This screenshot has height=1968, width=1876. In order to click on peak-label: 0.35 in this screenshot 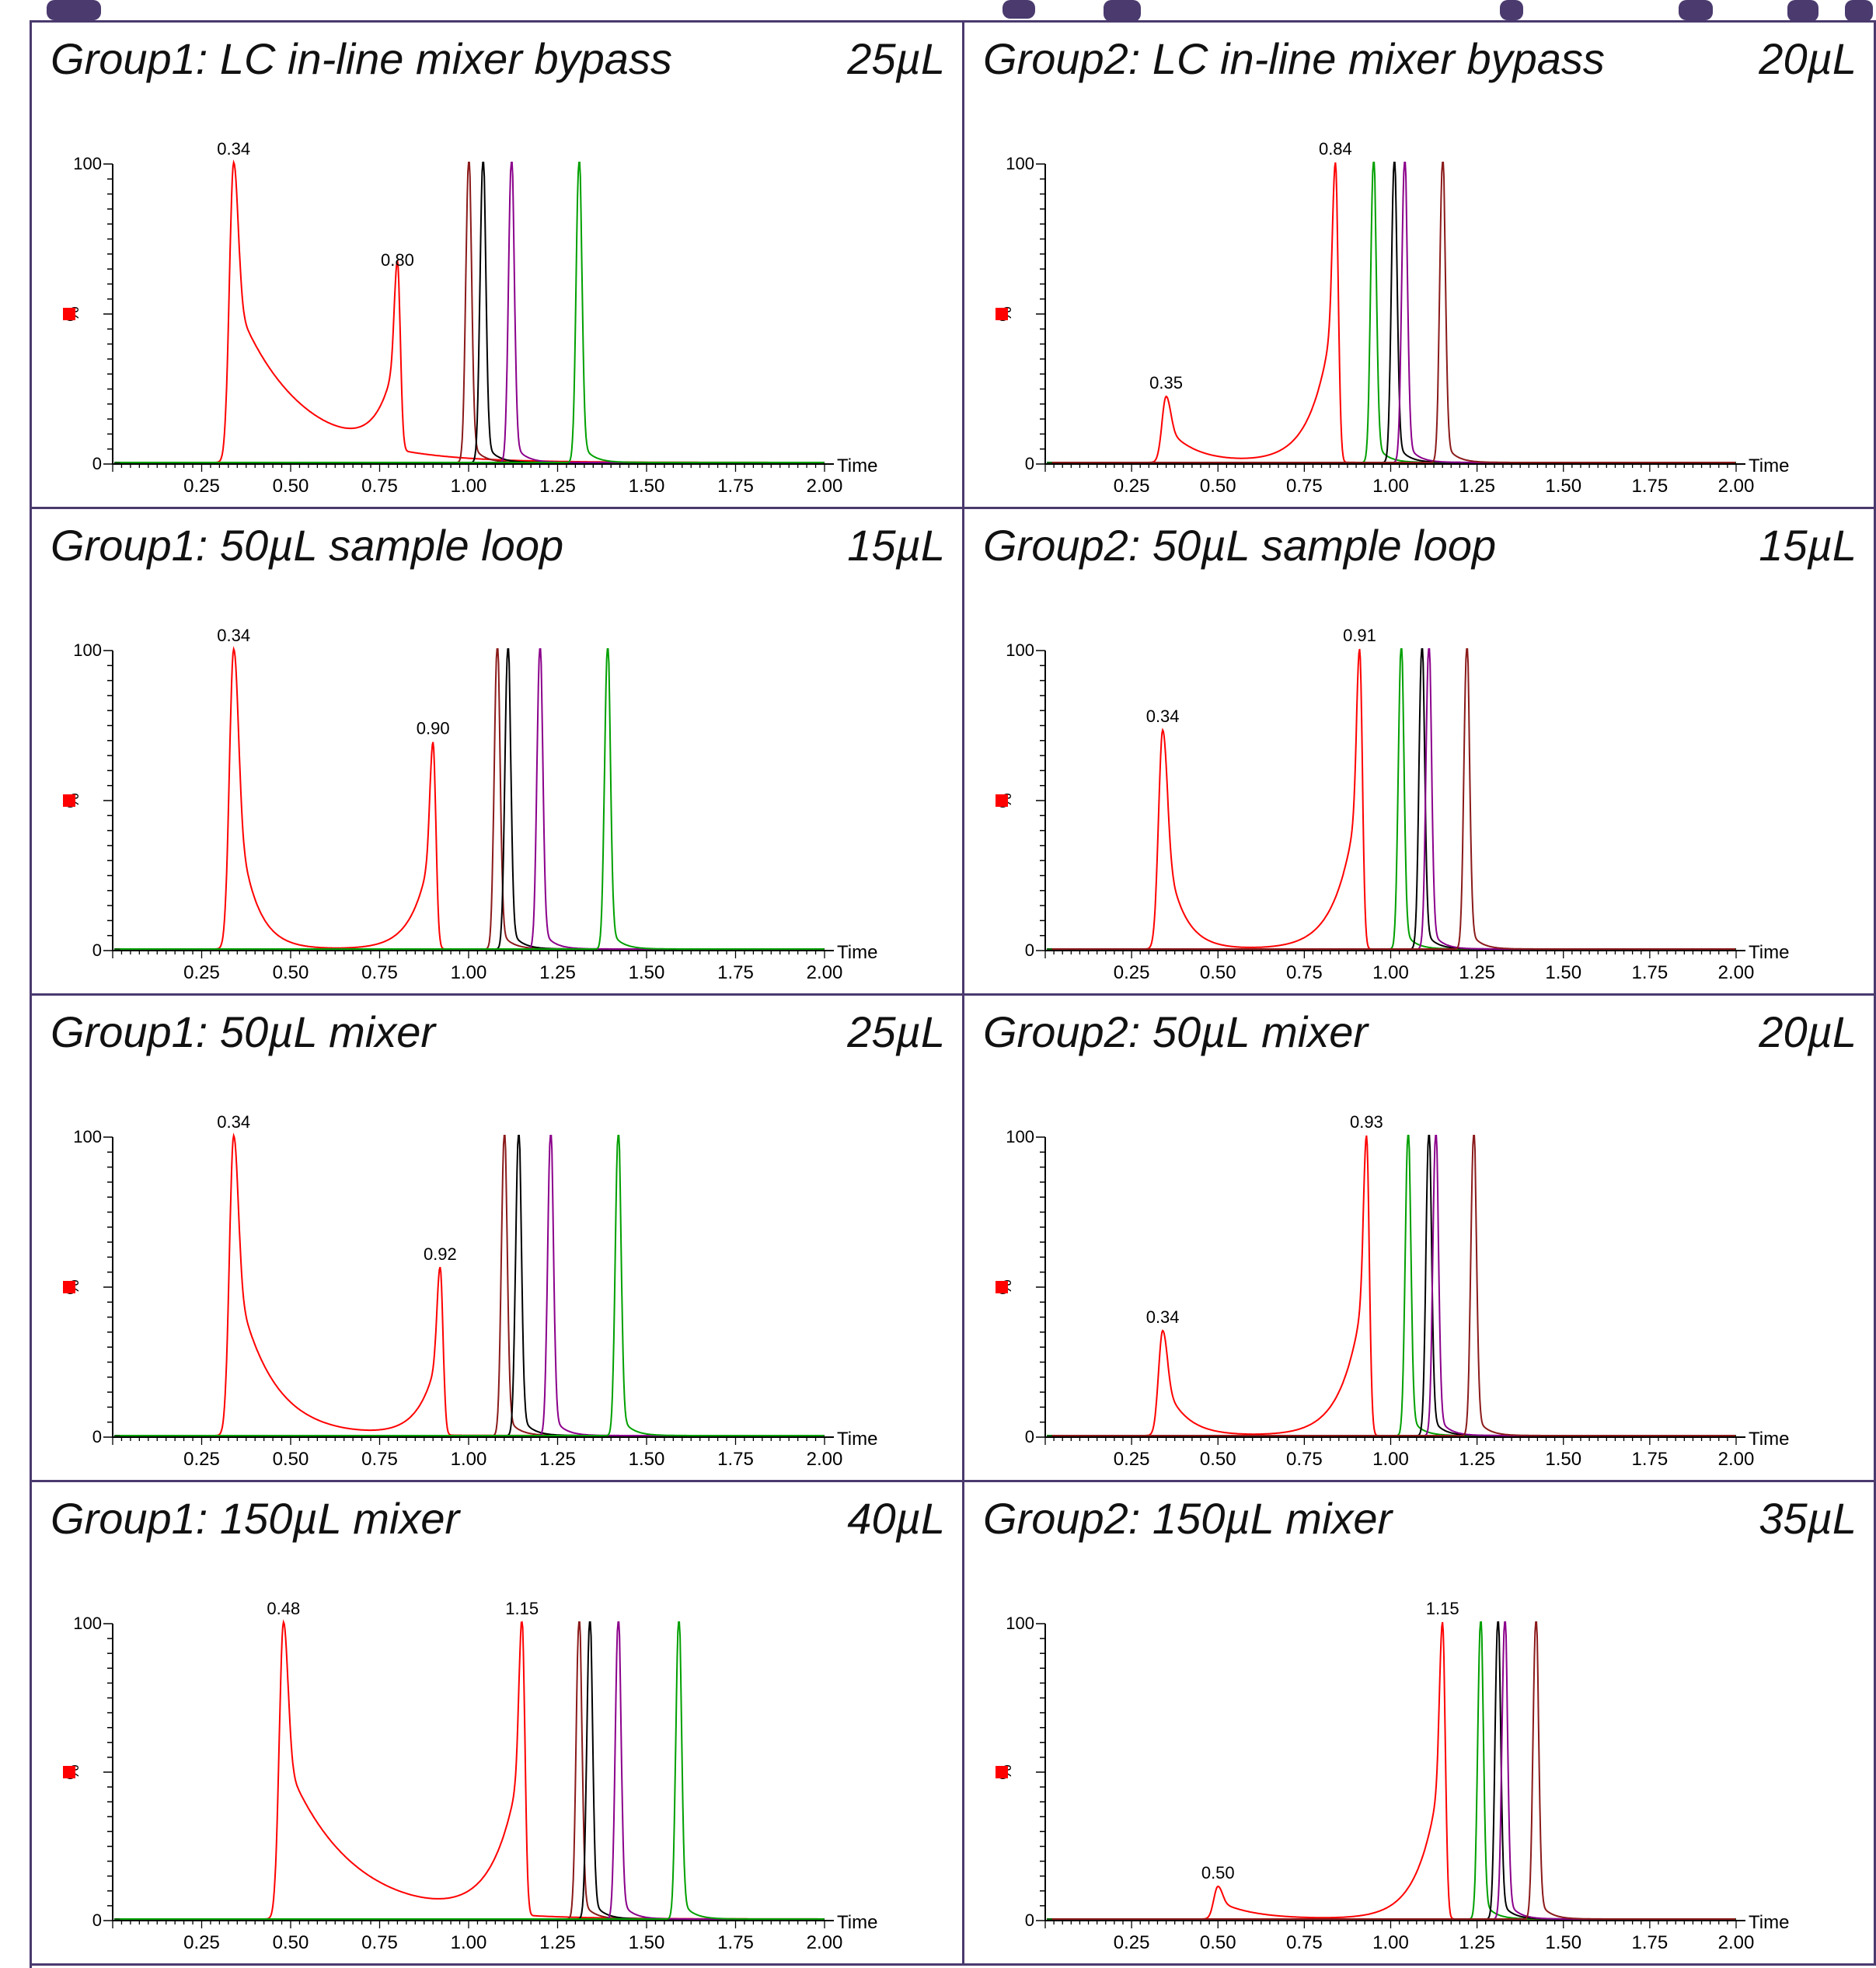, I will do `click(1166, 383)`.